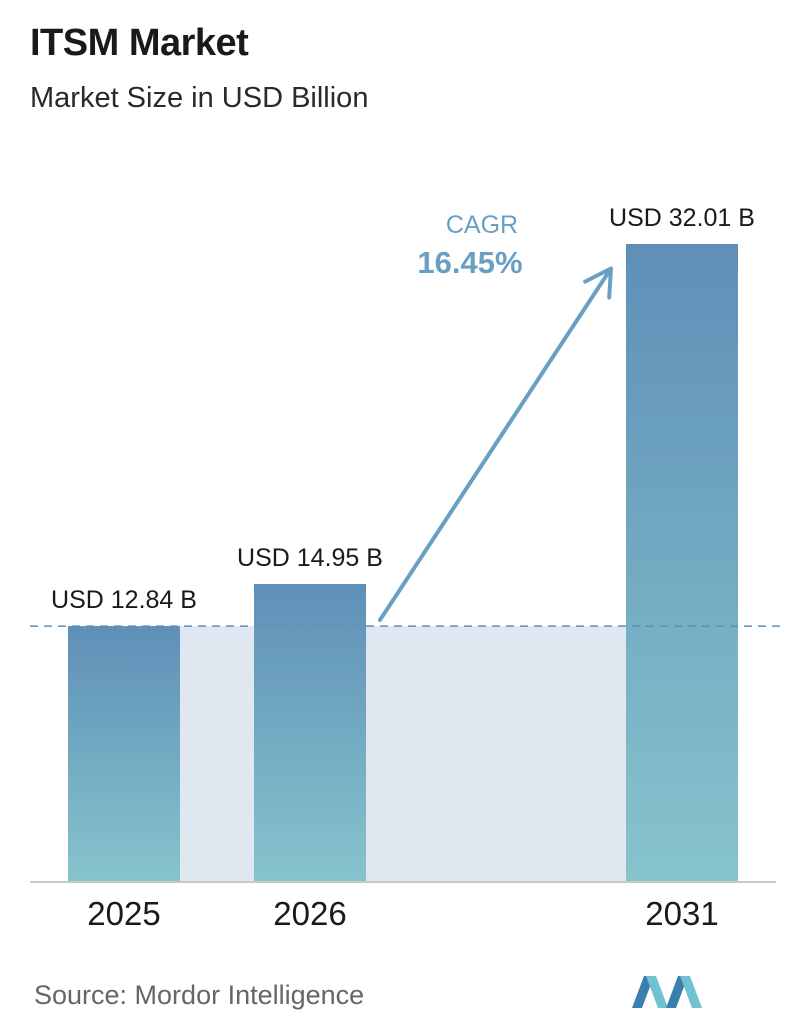  What do you see at coordinates (667, 992) in the screenshot?
I see `mordor-intelligence-logo-icon` at bounding box center [667, 992].